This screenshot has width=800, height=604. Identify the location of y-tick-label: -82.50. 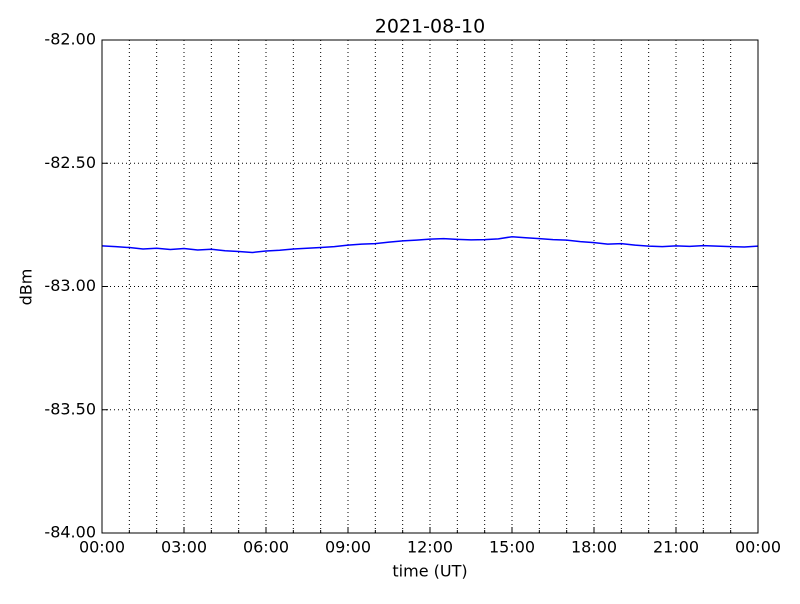
(70, 162).